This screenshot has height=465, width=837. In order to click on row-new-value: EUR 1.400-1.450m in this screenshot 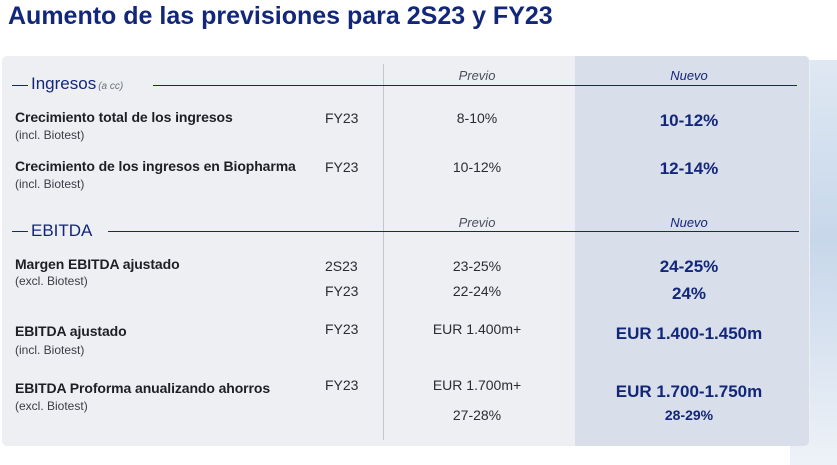, I will do `click(689, 333)`.